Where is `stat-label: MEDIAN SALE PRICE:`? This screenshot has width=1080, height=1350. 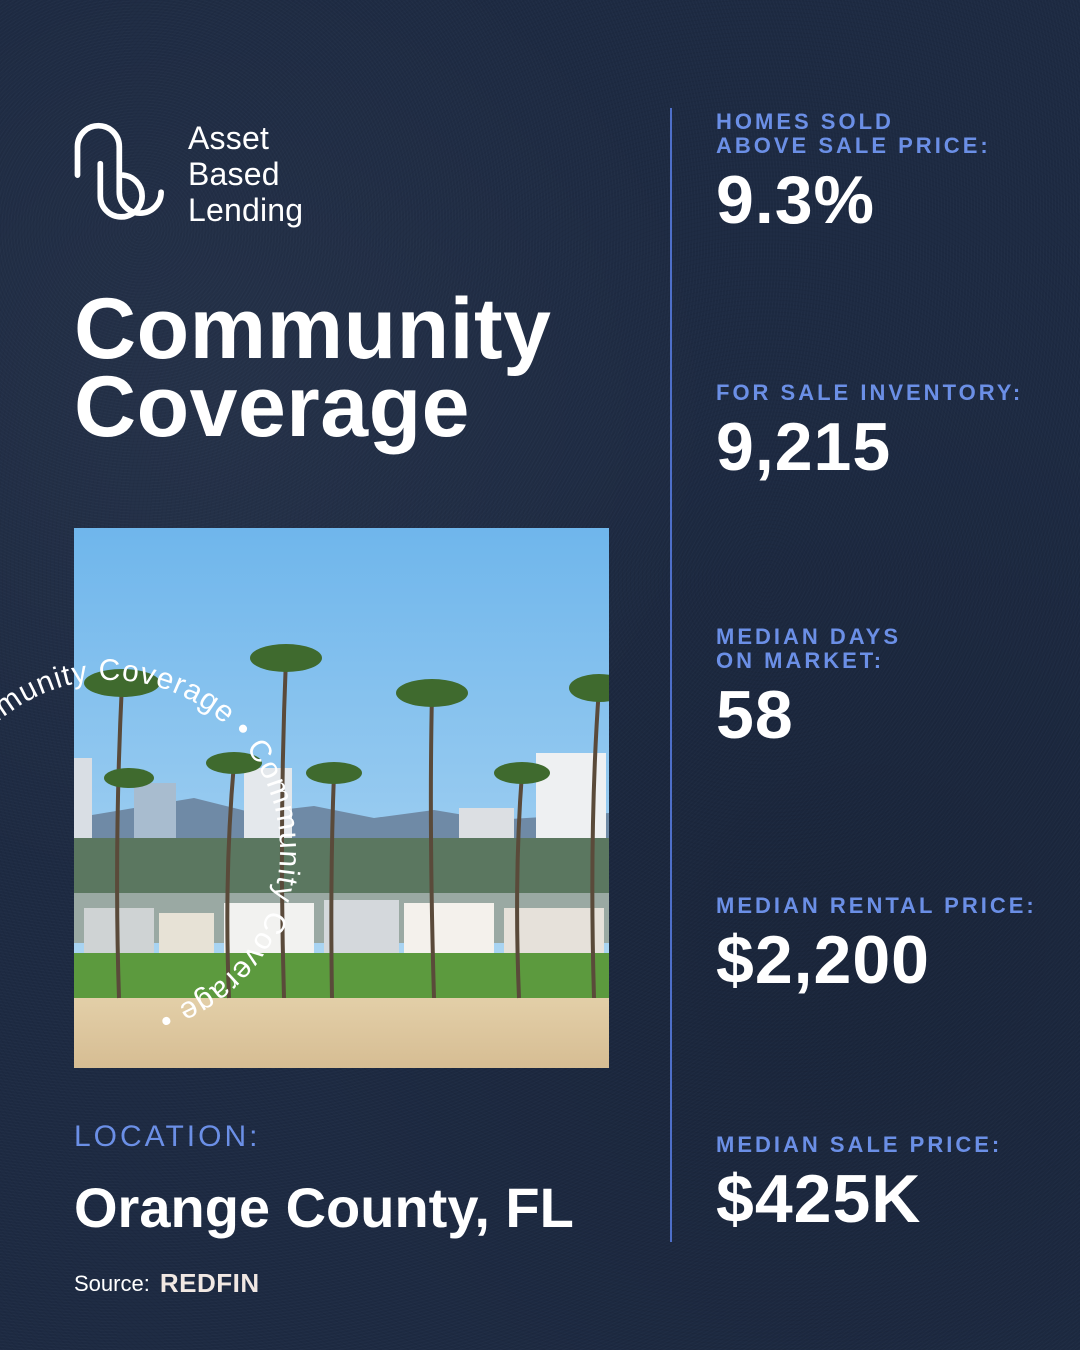
stat-label: MEDIAN SALE PRICE: is located at coordinates (859, 1145).